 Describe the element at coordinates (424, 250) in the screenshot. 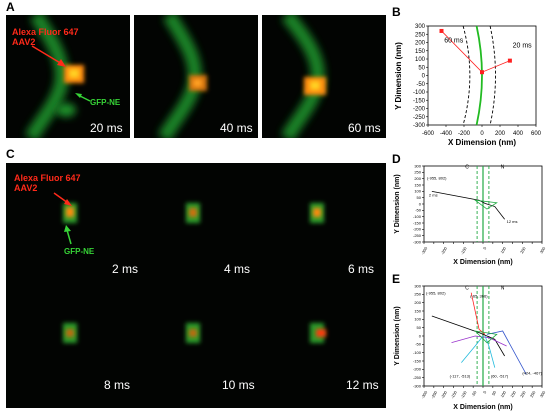

I see `panel-d-x-tick-label-0: -300` at that location.